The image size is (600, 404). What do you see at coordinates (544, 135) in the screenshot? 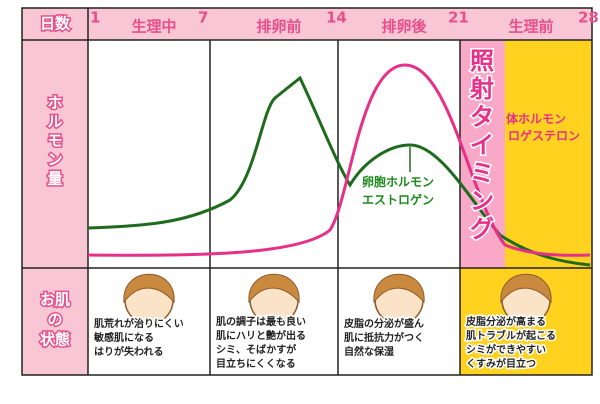
I see `progesterone-label: ロゲステロン` at bounding box center [544, 135].